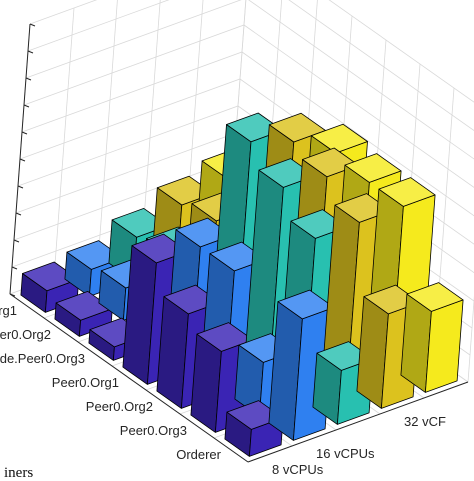 This screenshot has height=481, width=474. What do you see at coordinates (42, 358) in the screenshot?
I see `row-tick-label: ode.Peer0.Org3` at bounding box center [42, 358].